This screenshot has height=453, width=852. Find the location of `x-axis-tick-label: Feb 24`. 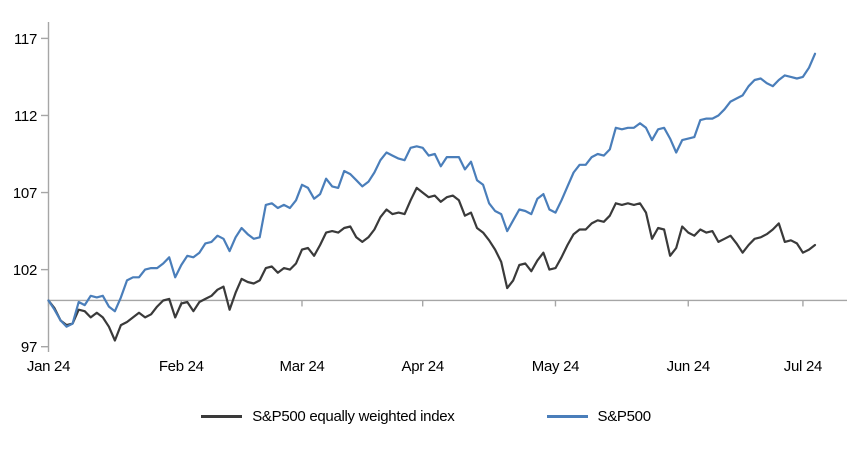

x-axis-tick-label: Feb 24 is located at coordinates (181, 366).